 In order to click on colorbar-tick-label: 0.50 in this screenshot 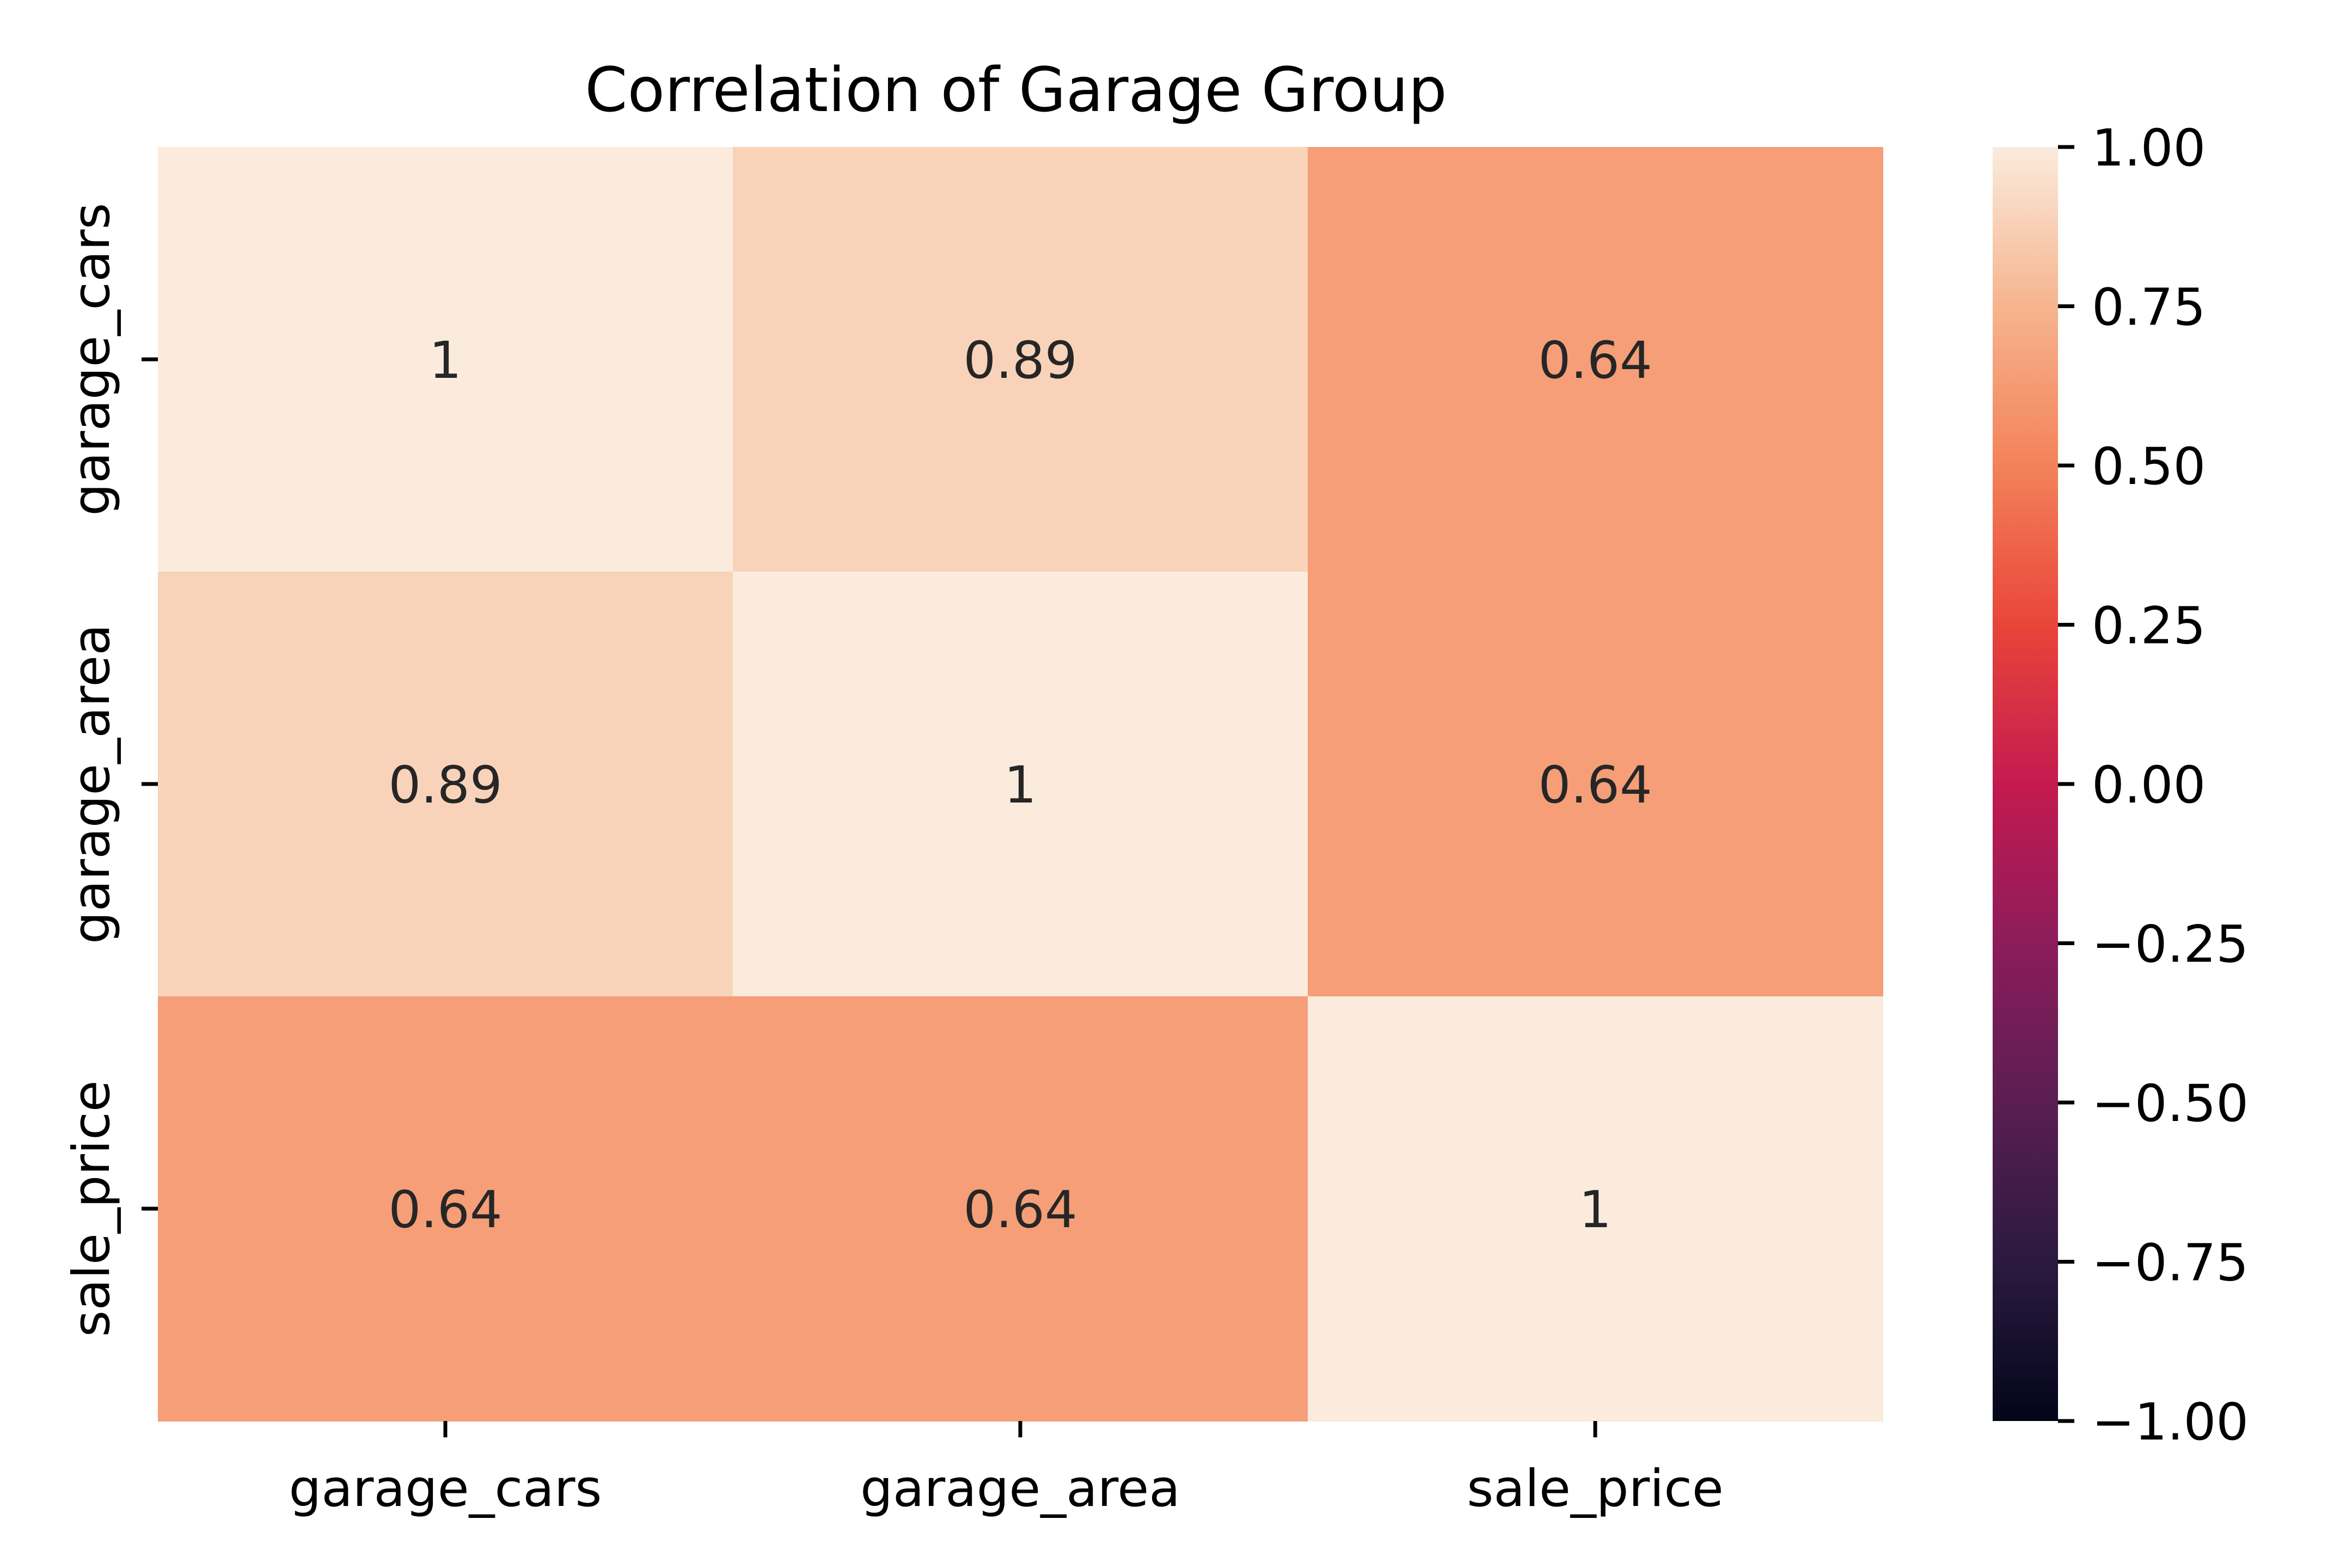, I will do `click(2149, 467)`.